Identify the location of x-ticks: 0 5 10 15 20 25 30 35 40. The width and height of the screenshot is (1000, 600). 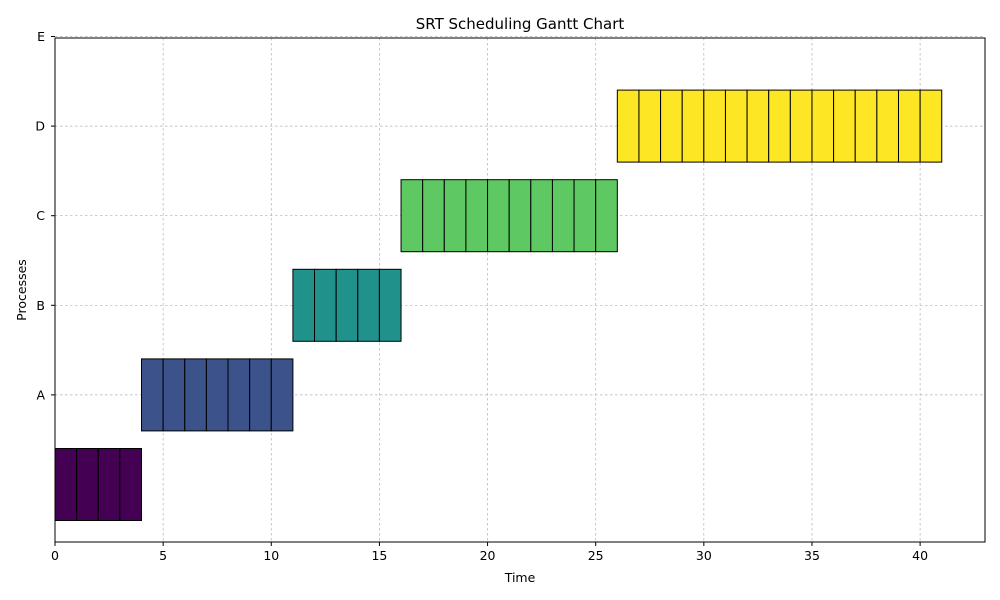
(489, 552).